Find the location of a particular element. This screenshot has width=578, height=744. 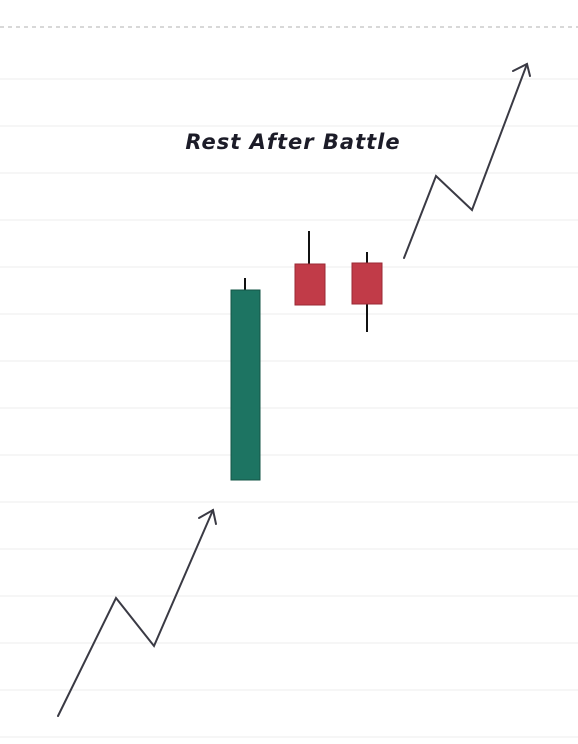

title: Rest After Battle is located at coordinates (292, 142).